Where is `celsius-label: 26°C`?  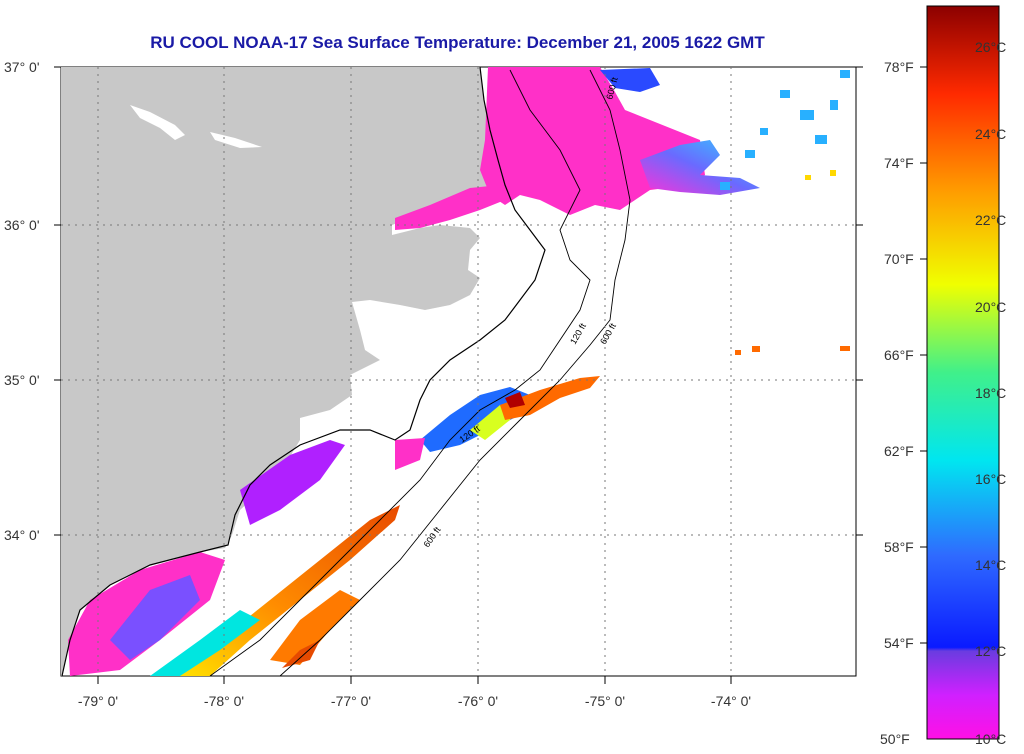 celsius-label: 26°C is located at coordinates (990, 47).